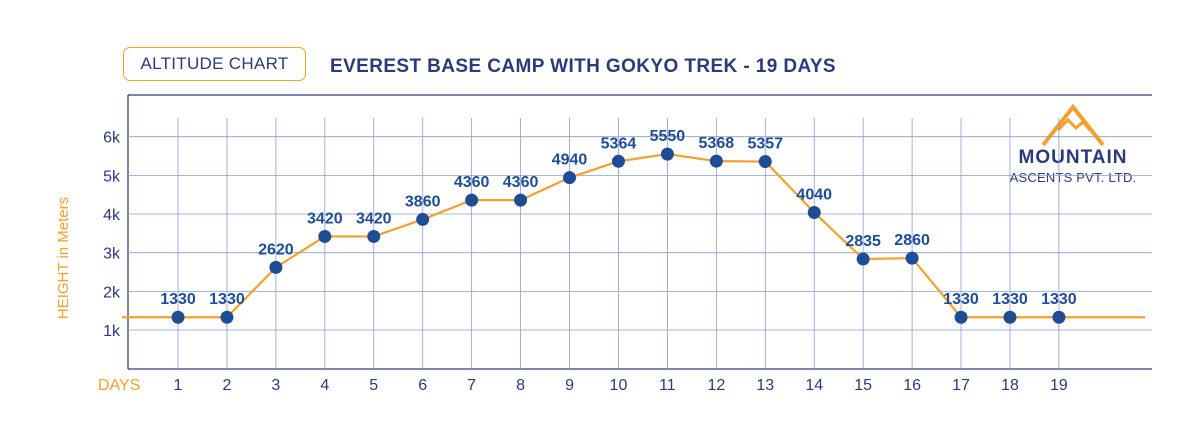  I want to click on x-tick-label: 17, so click(961, 385).